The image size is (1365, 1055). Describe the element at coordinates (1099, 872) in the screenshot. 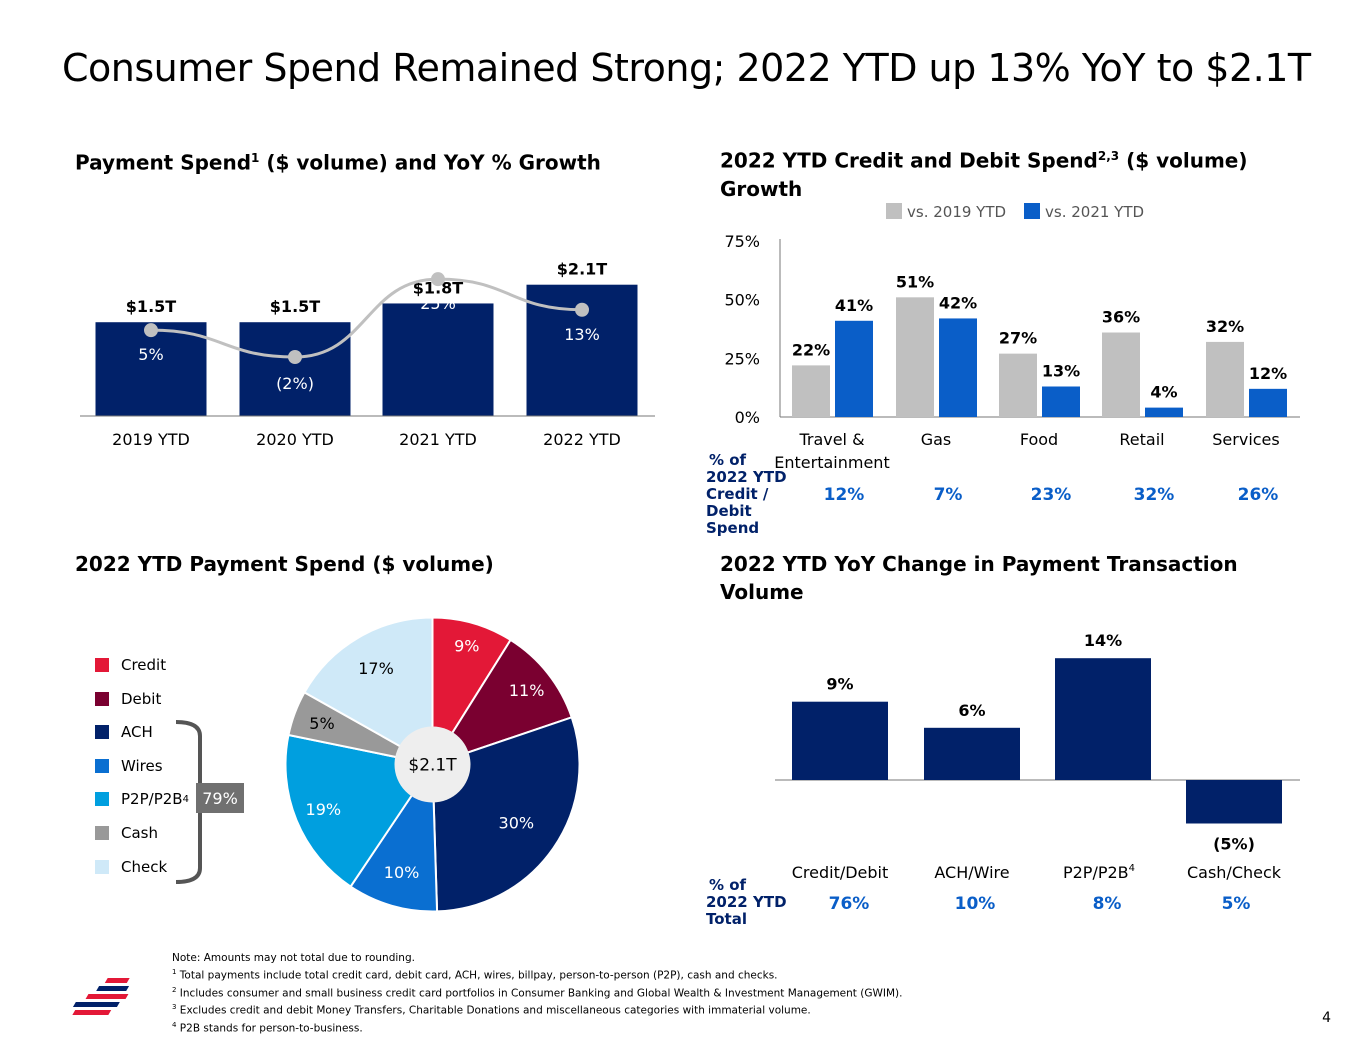

I see `category-tick-label: P2P/P2B4` at that location.